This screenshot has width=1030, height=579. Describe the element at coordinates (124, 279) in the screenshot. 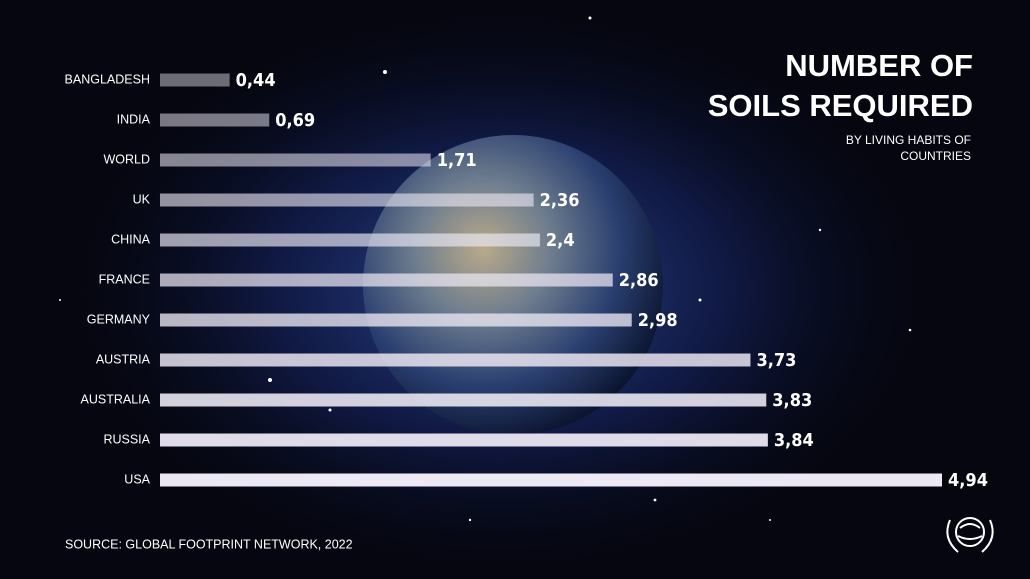

I see `category-label: FRANCE` at that location.